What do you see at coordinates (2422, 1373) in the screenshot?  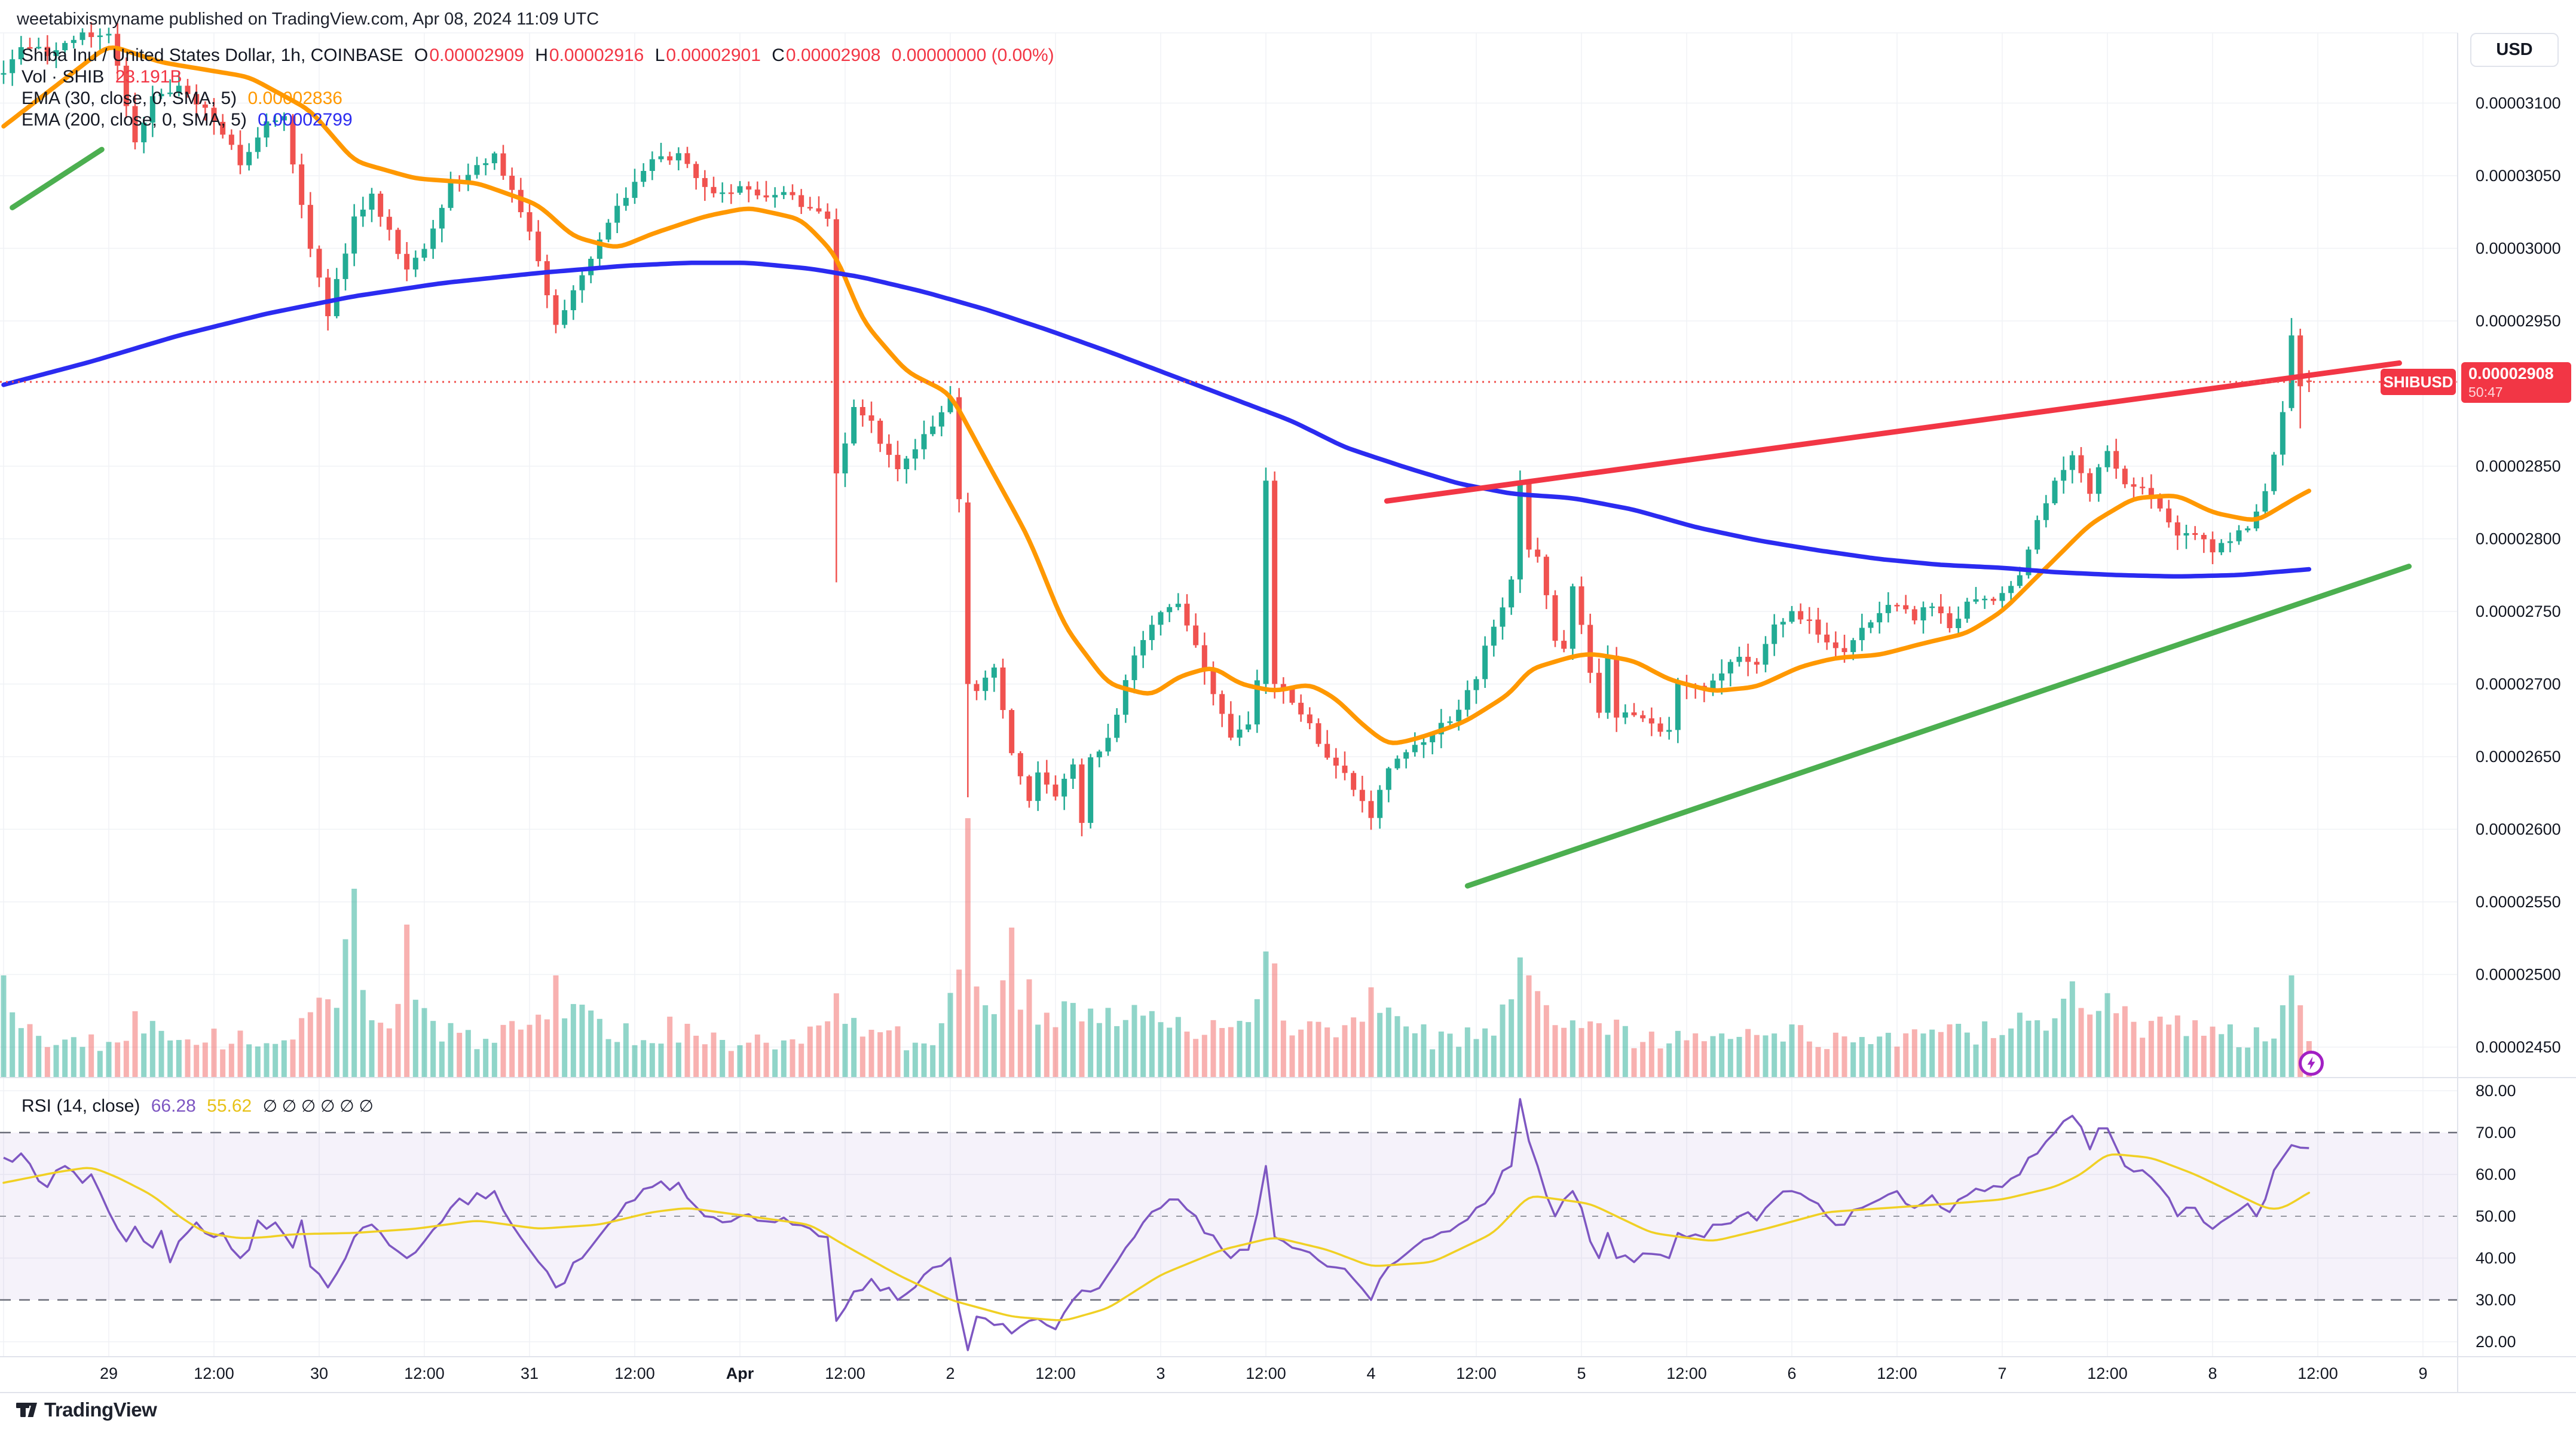 I see `time-tick-label: 9` at bounding box center [2422, 1373].